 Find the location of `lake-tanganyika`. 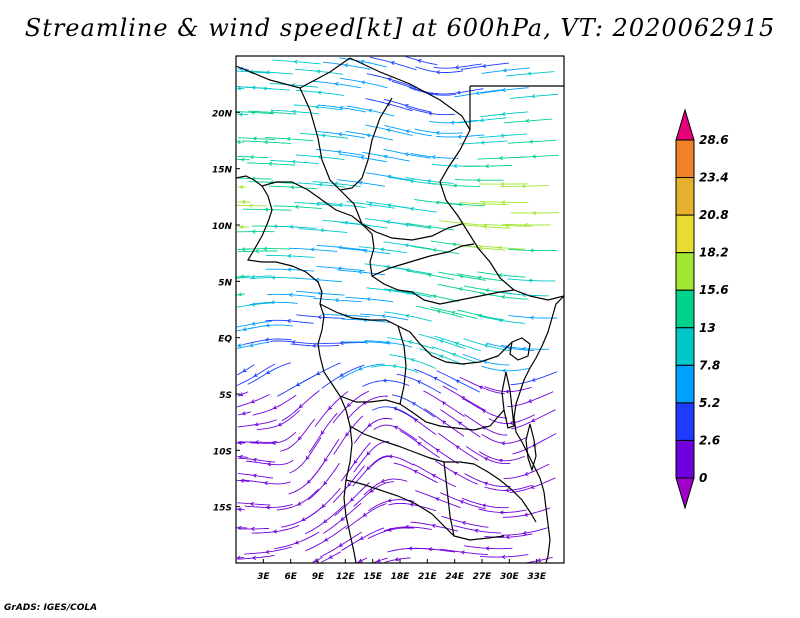

lake-tanganyika is located at coordinates (508, 400).